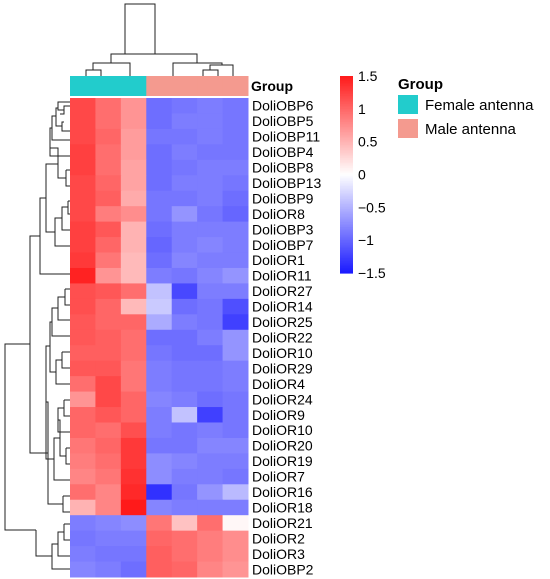  What do you see at coordinates (366, 240) in the screenshot?
I see `color-scale-tick-label: −1` at bounding box center [366, 240].